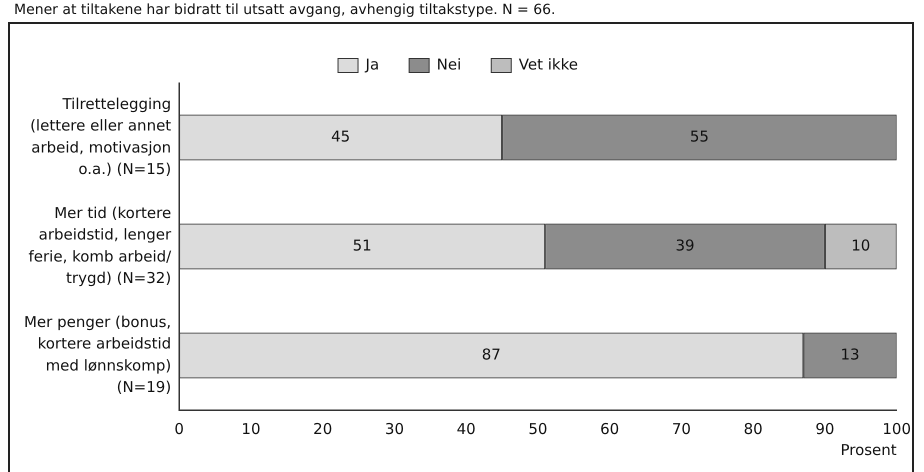  I want to click on x-tick-label: 30, so click(394, 429).